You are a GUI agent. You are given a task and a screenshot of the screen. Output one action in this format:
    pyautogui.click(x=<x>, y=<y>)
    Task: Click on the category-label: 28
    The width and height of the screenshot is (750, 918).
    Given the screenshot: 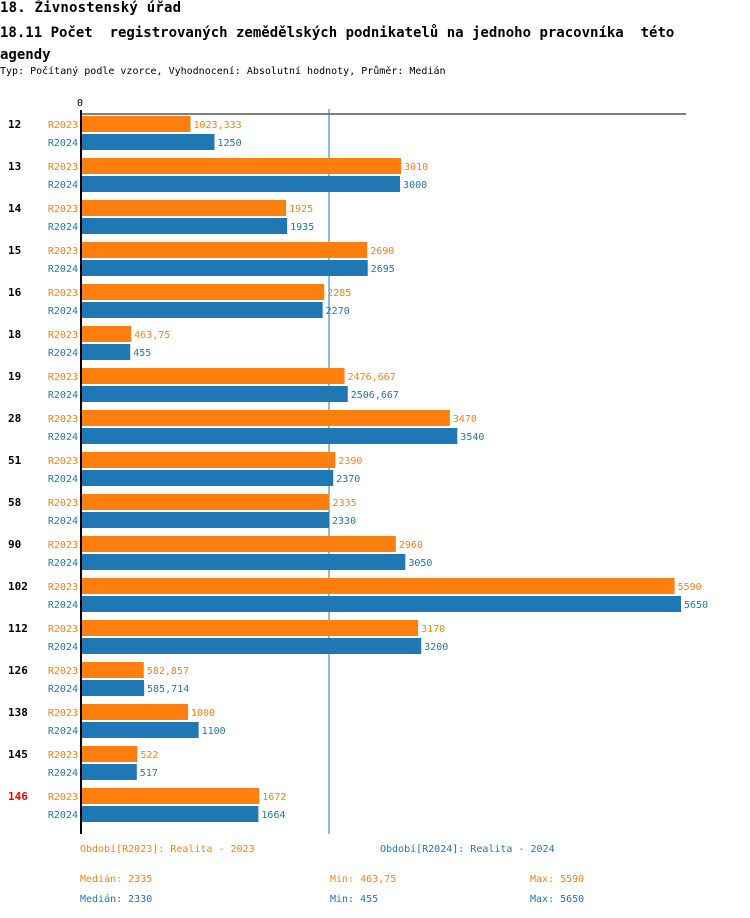 What is the action you would take?
    pyautogui.click(x=14, y=418)
    